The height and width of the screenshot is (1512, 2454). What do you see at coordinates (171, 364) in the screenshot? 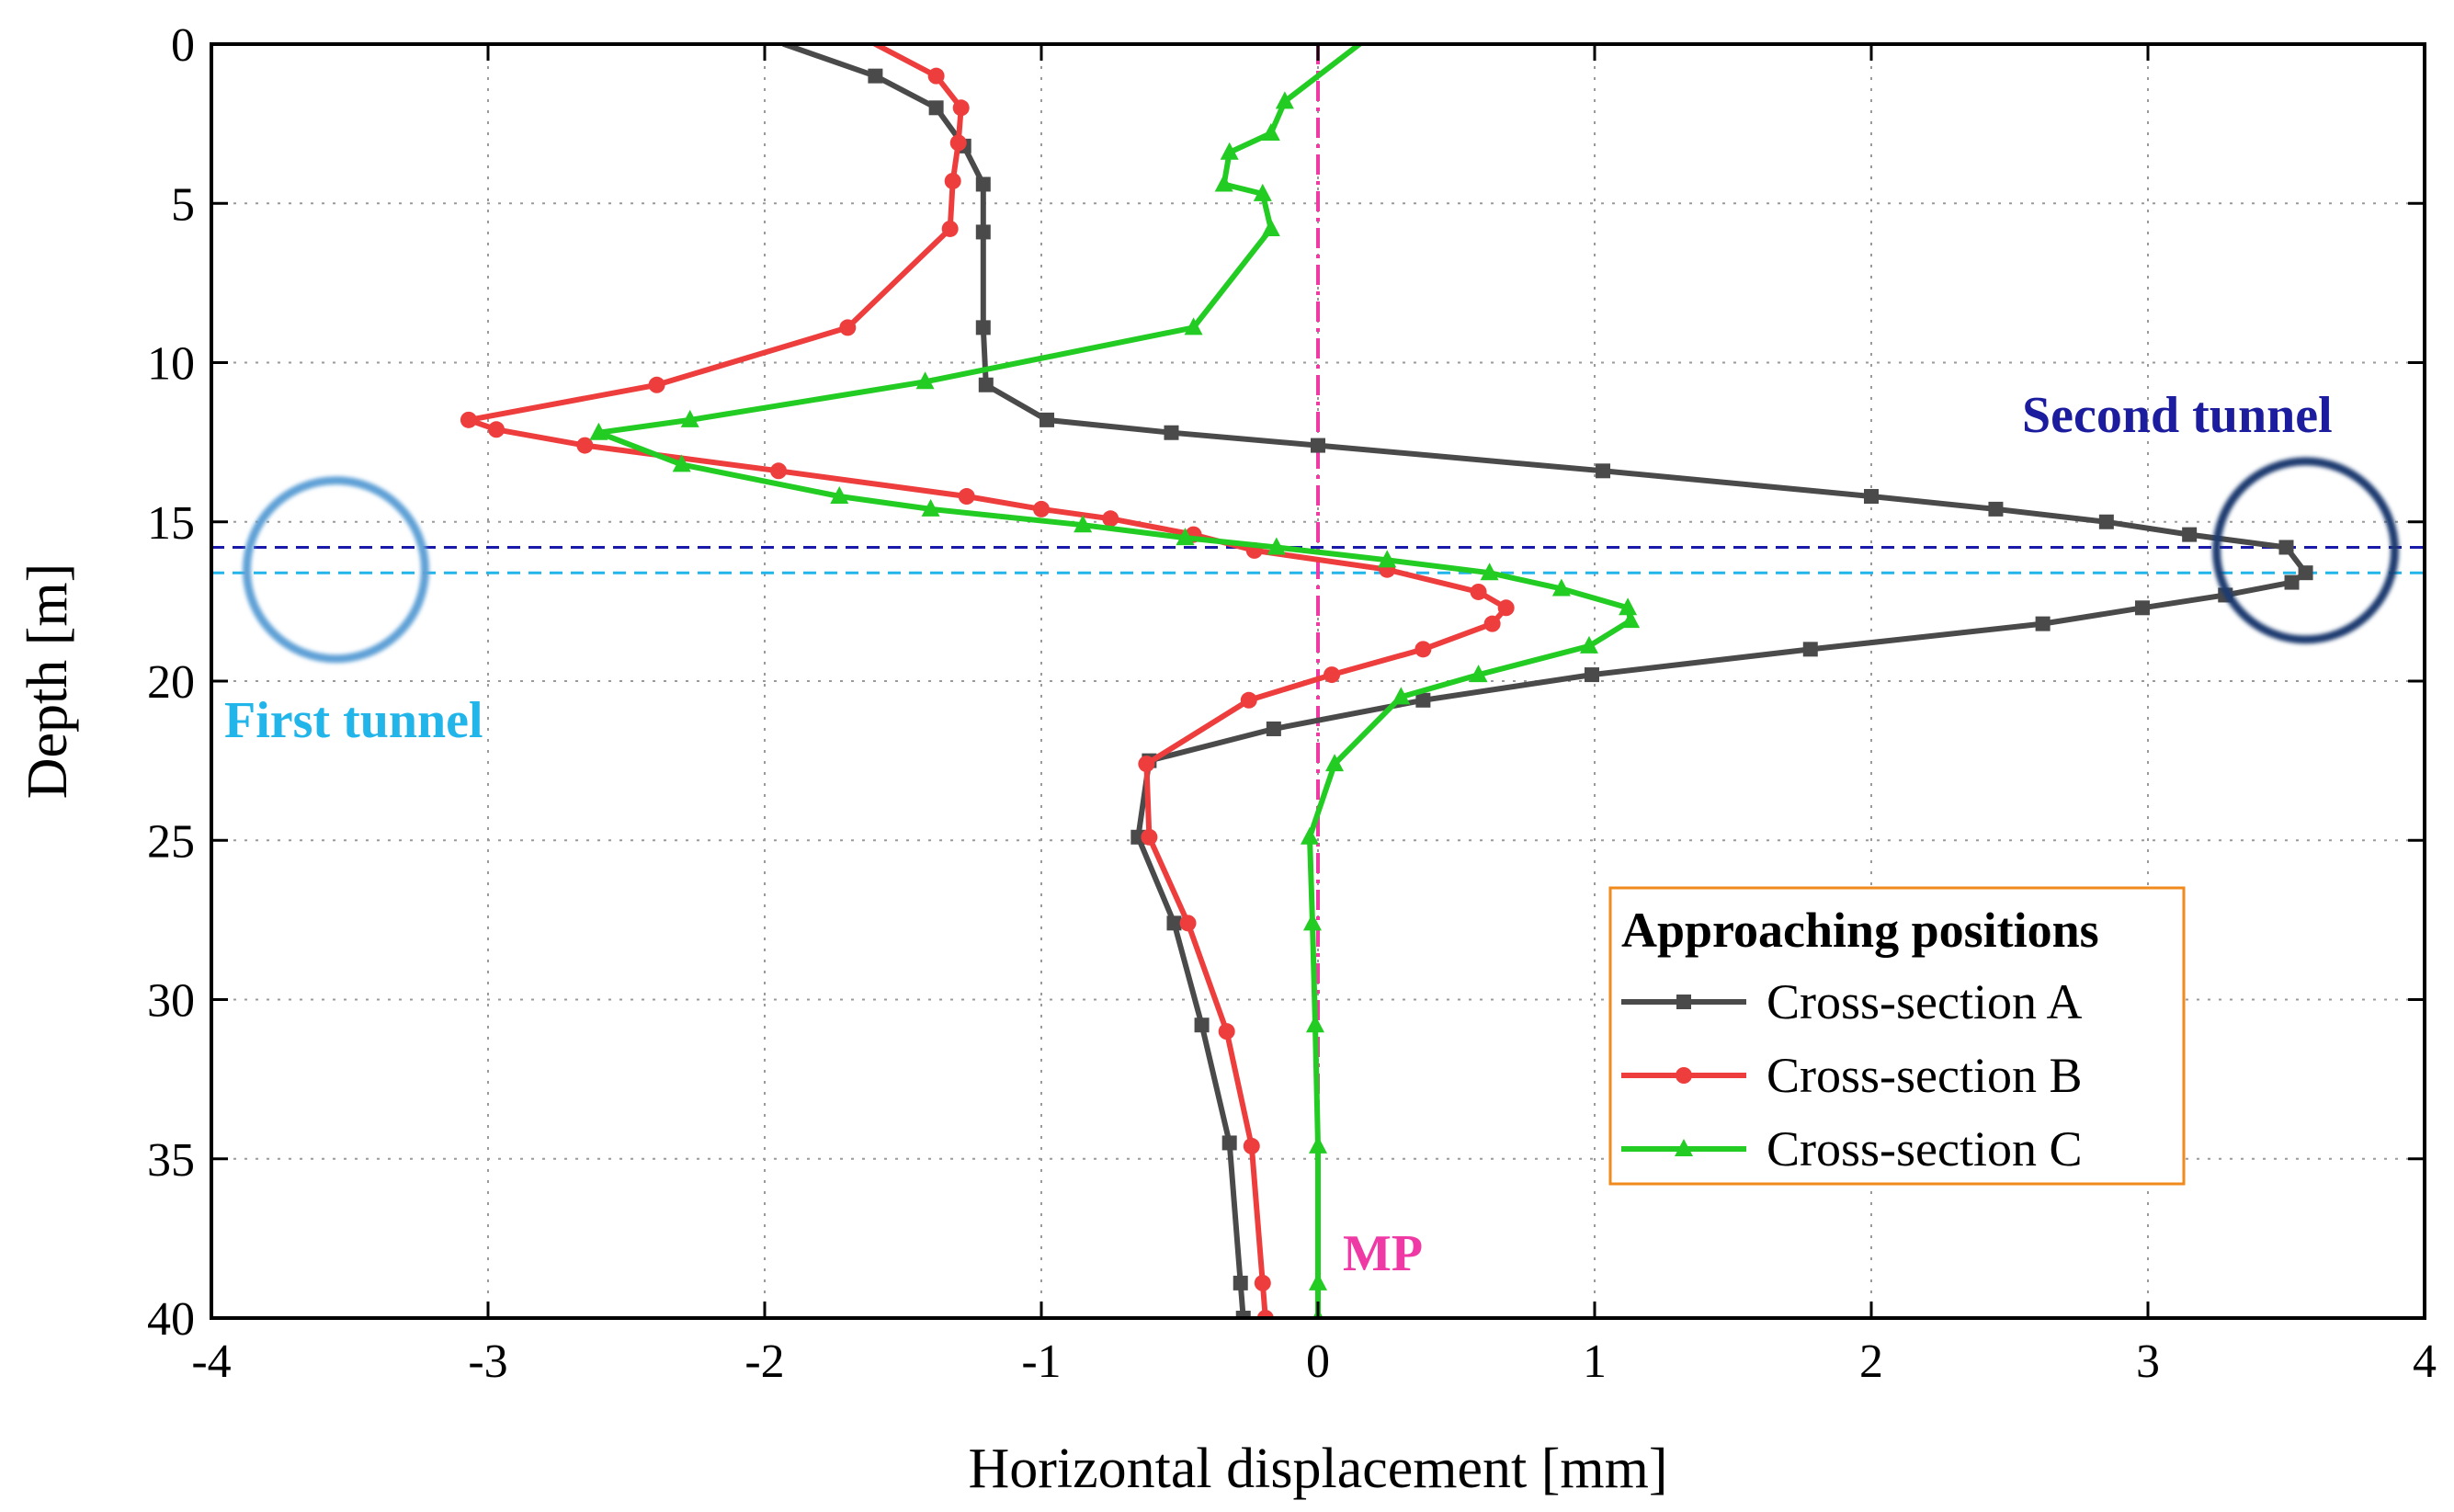
I see `y-tick-label: 10` at bounding box center [171, 364].